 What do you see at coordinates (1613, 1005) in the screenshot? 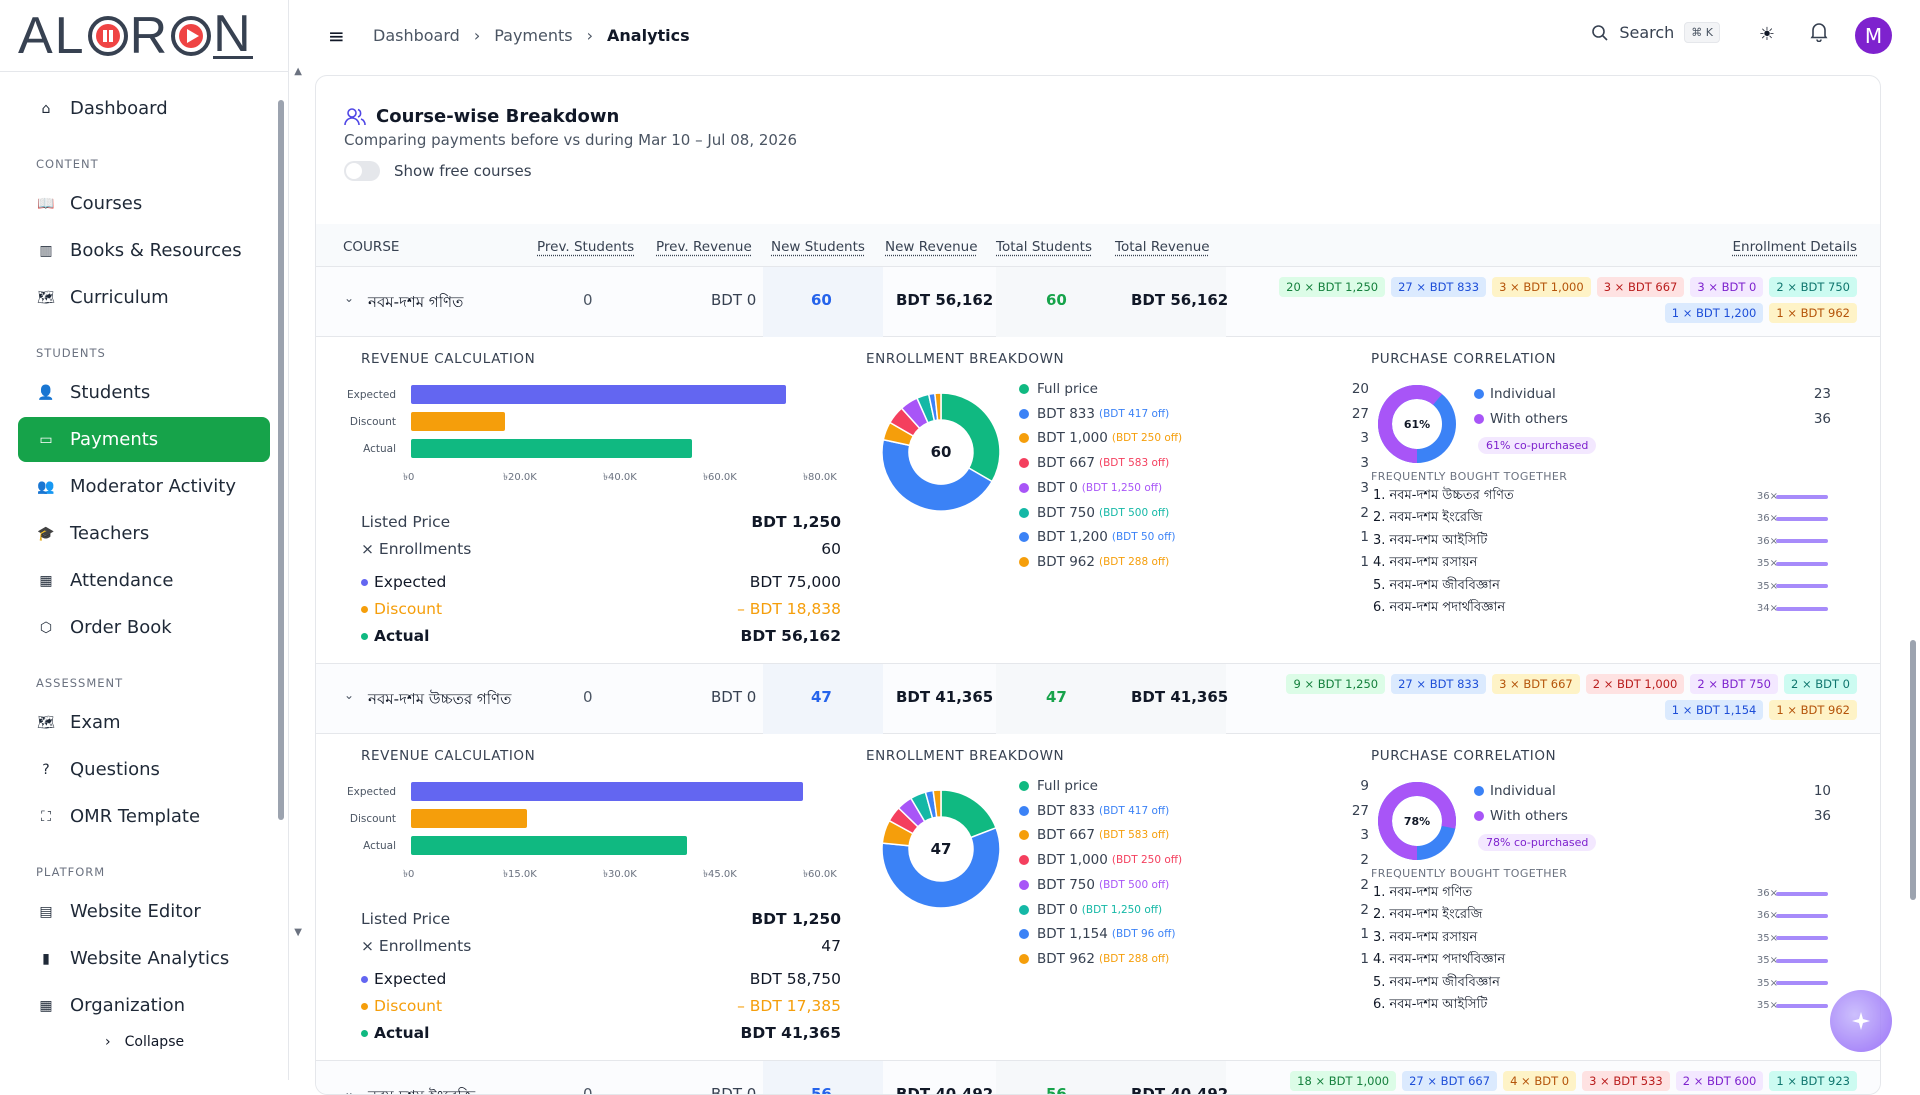
I see `fbt-item: 6. নবম-দশম আইসিটি 35×` at bounding box center [1613, 1005].